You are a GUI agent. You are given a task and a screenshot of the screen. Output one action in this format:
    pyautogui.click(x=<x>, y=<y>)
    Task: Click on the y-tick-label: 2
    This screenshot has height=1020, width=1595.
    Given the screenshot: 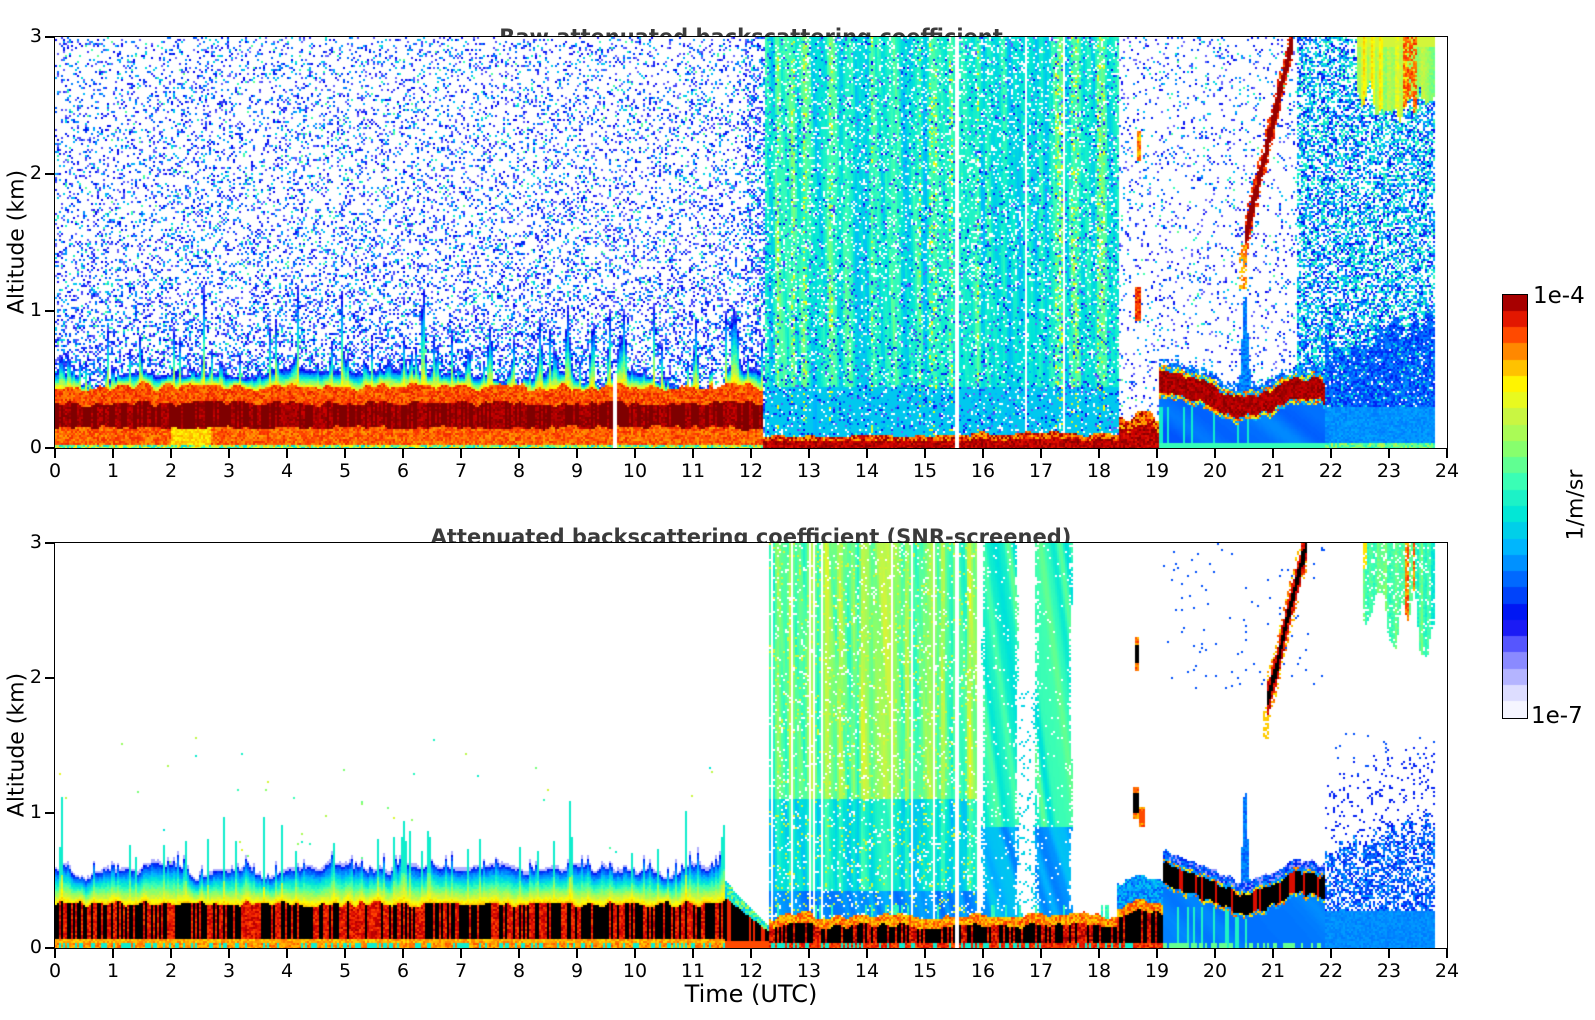 What is the action you would take?
    pyautogui.click(x=35, y=677)
    